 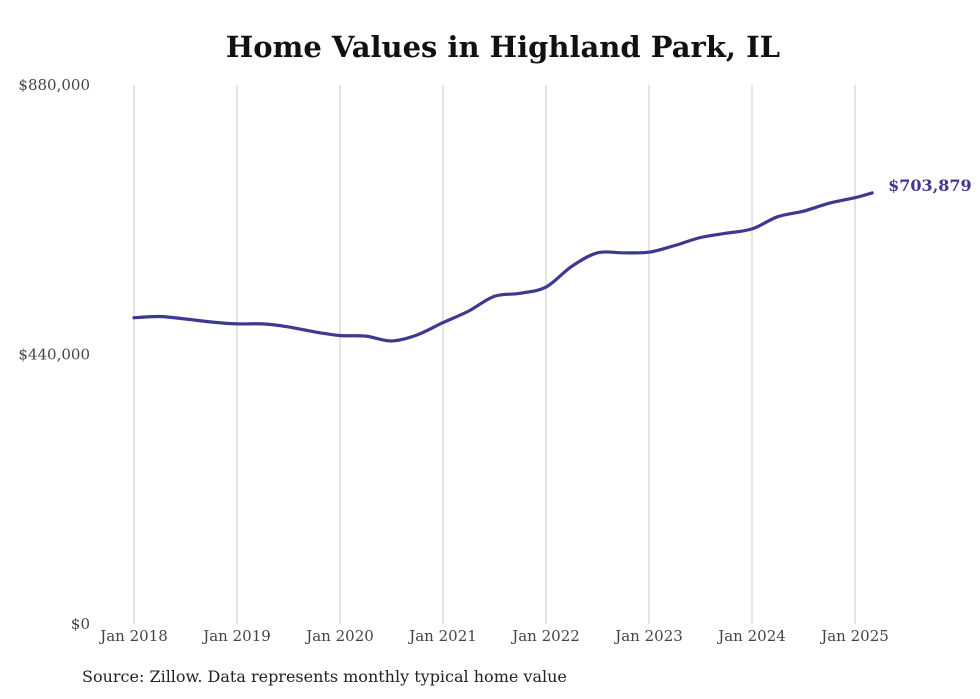 What do you see at coordinates (503, 47) in the screenshot?
I see `chart-title: Home Values in Highland Park, IL` at bounding box center [503, 47].